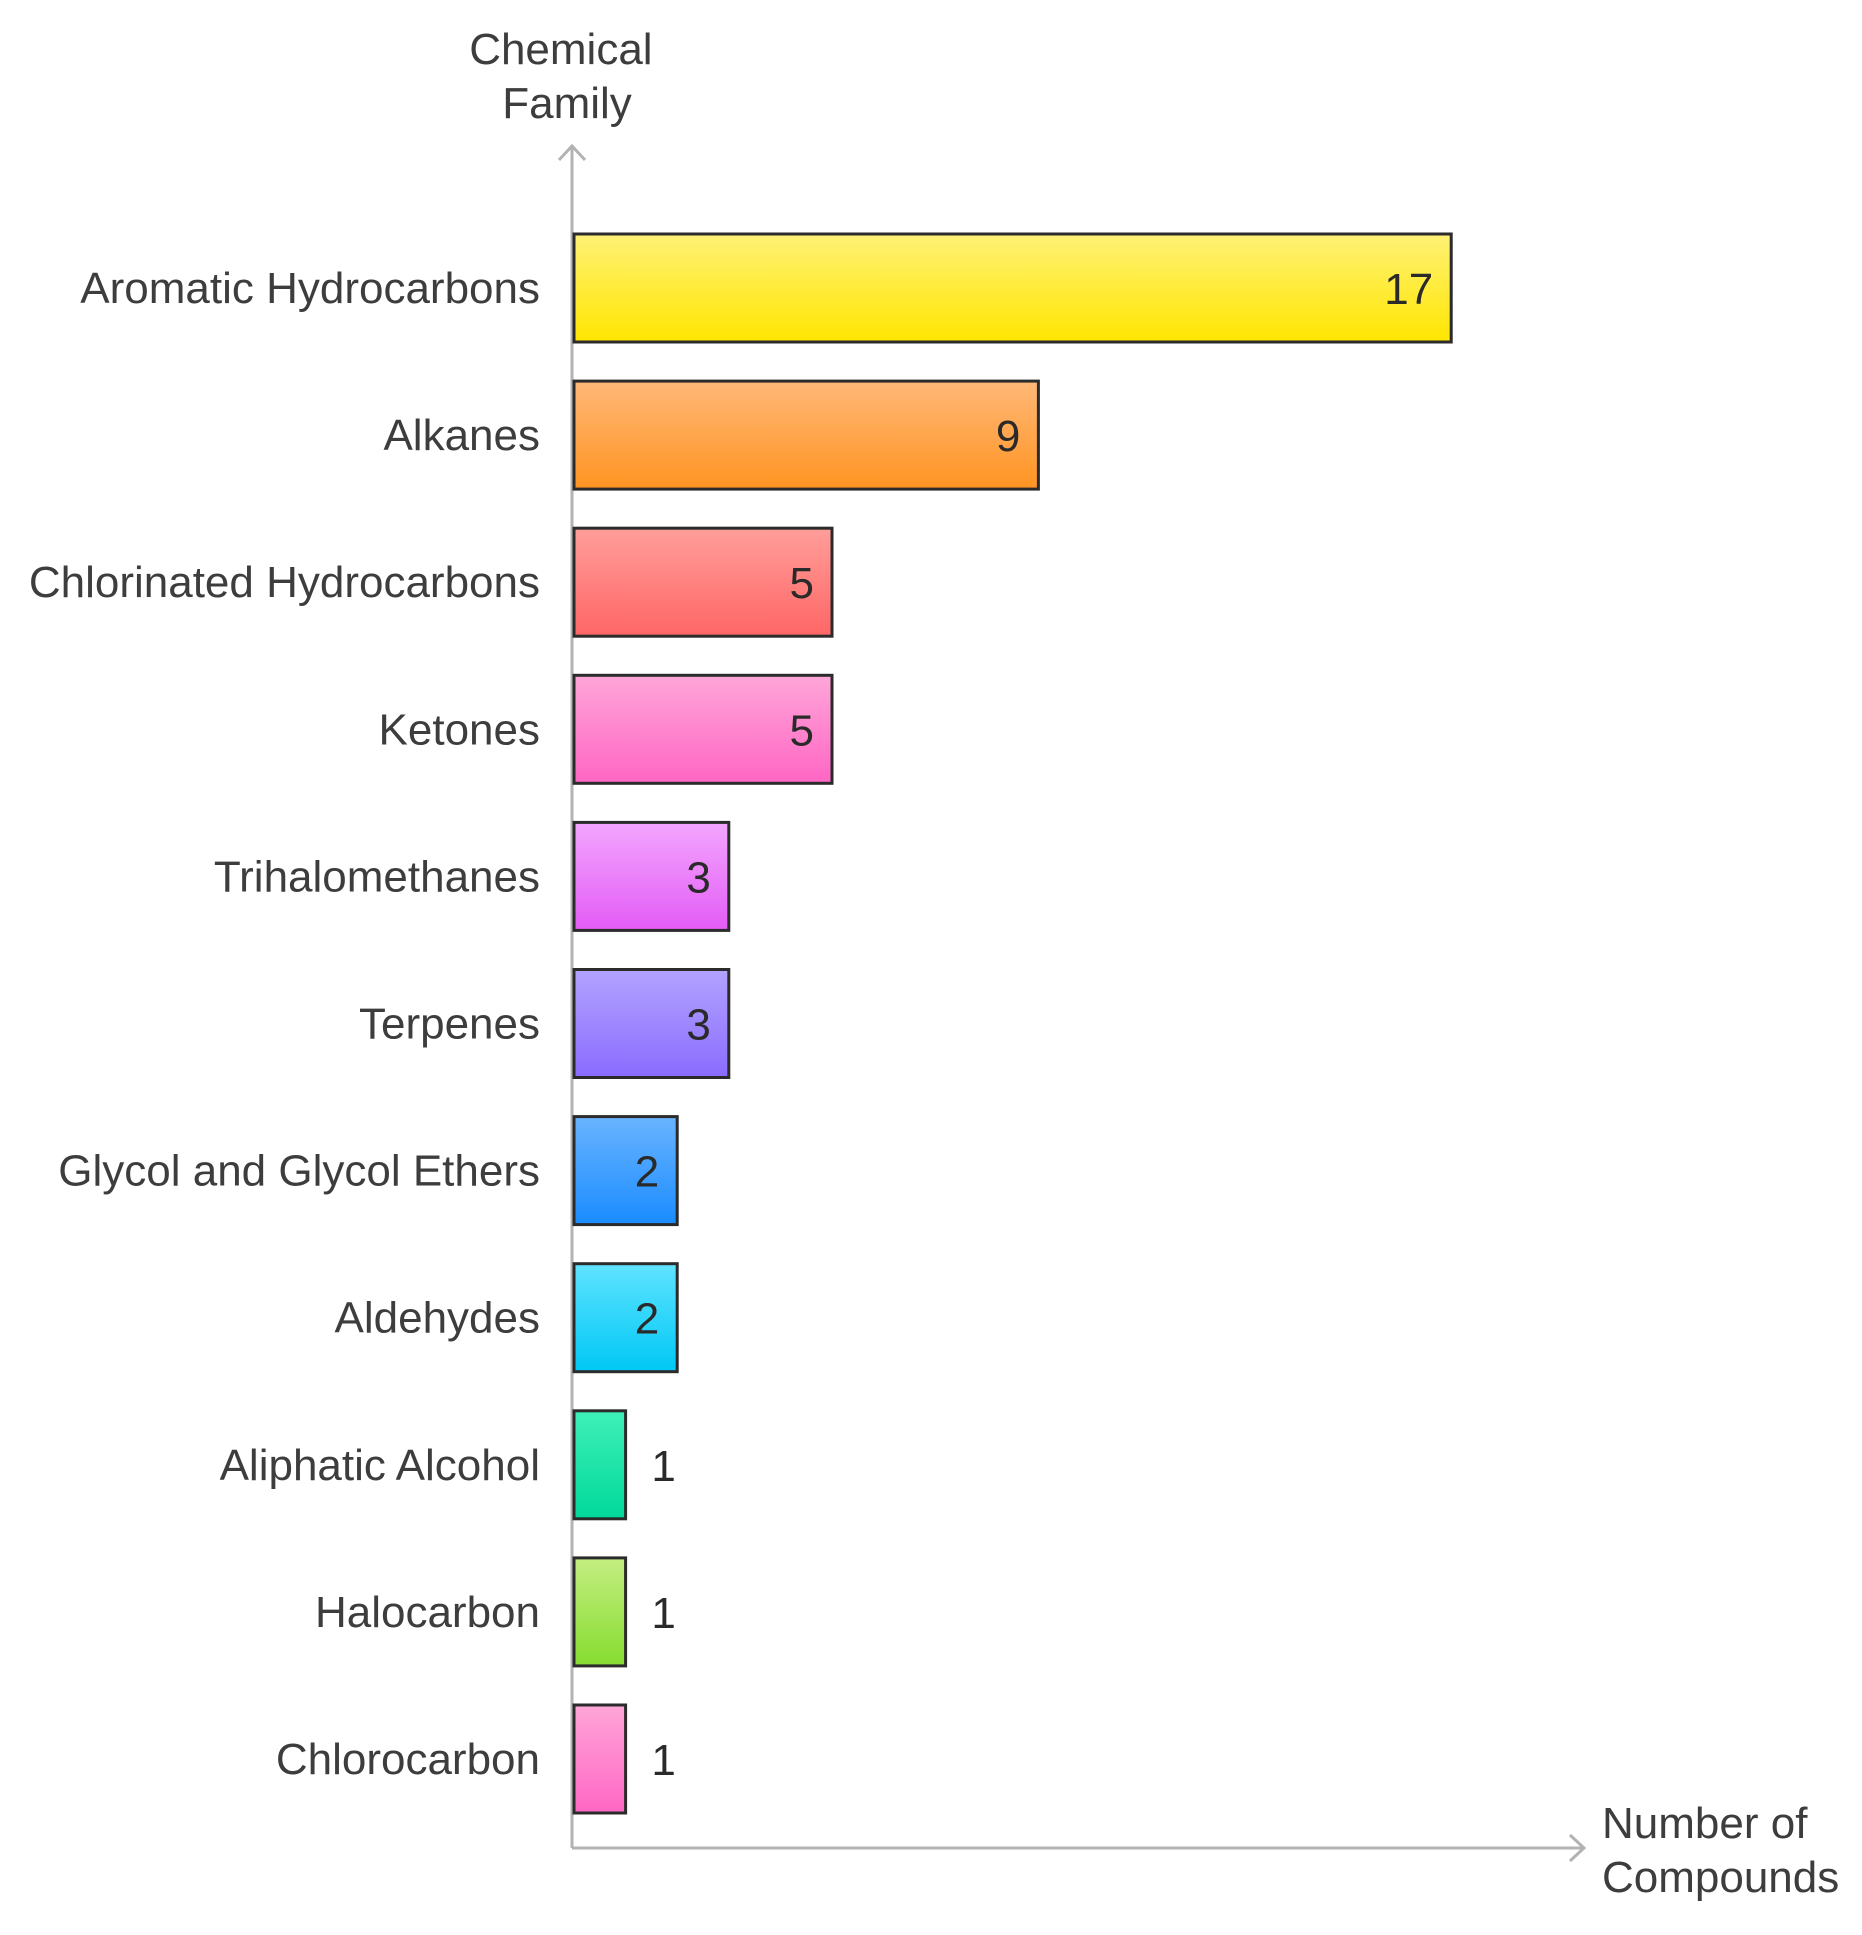 The height and width of the screenshot is (1935, 1862). I want to click on category-label-glycol-and-glycol-ethers: Glycol and Glycol Ethers, so click(299, 1171).